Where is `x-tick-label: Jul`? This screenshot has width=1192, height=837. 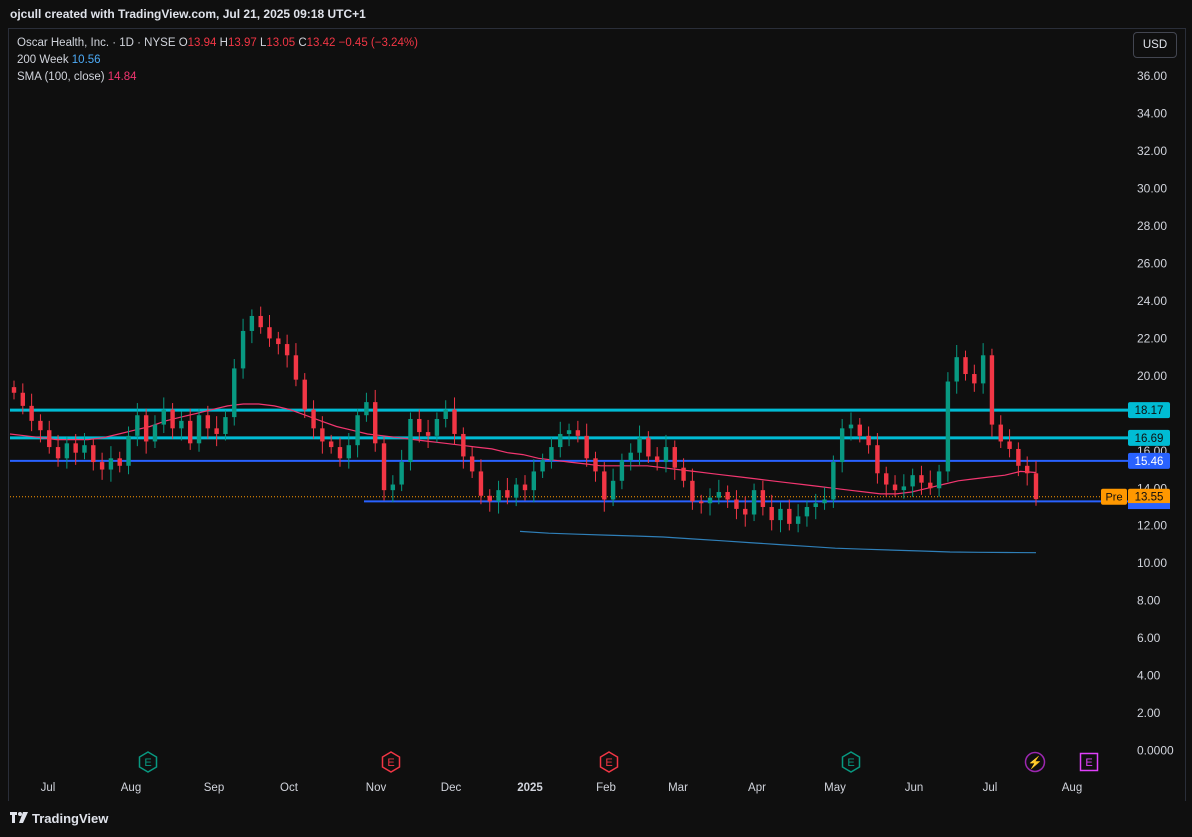 x-tick-label: Jul is located at coordinates (990, 788).